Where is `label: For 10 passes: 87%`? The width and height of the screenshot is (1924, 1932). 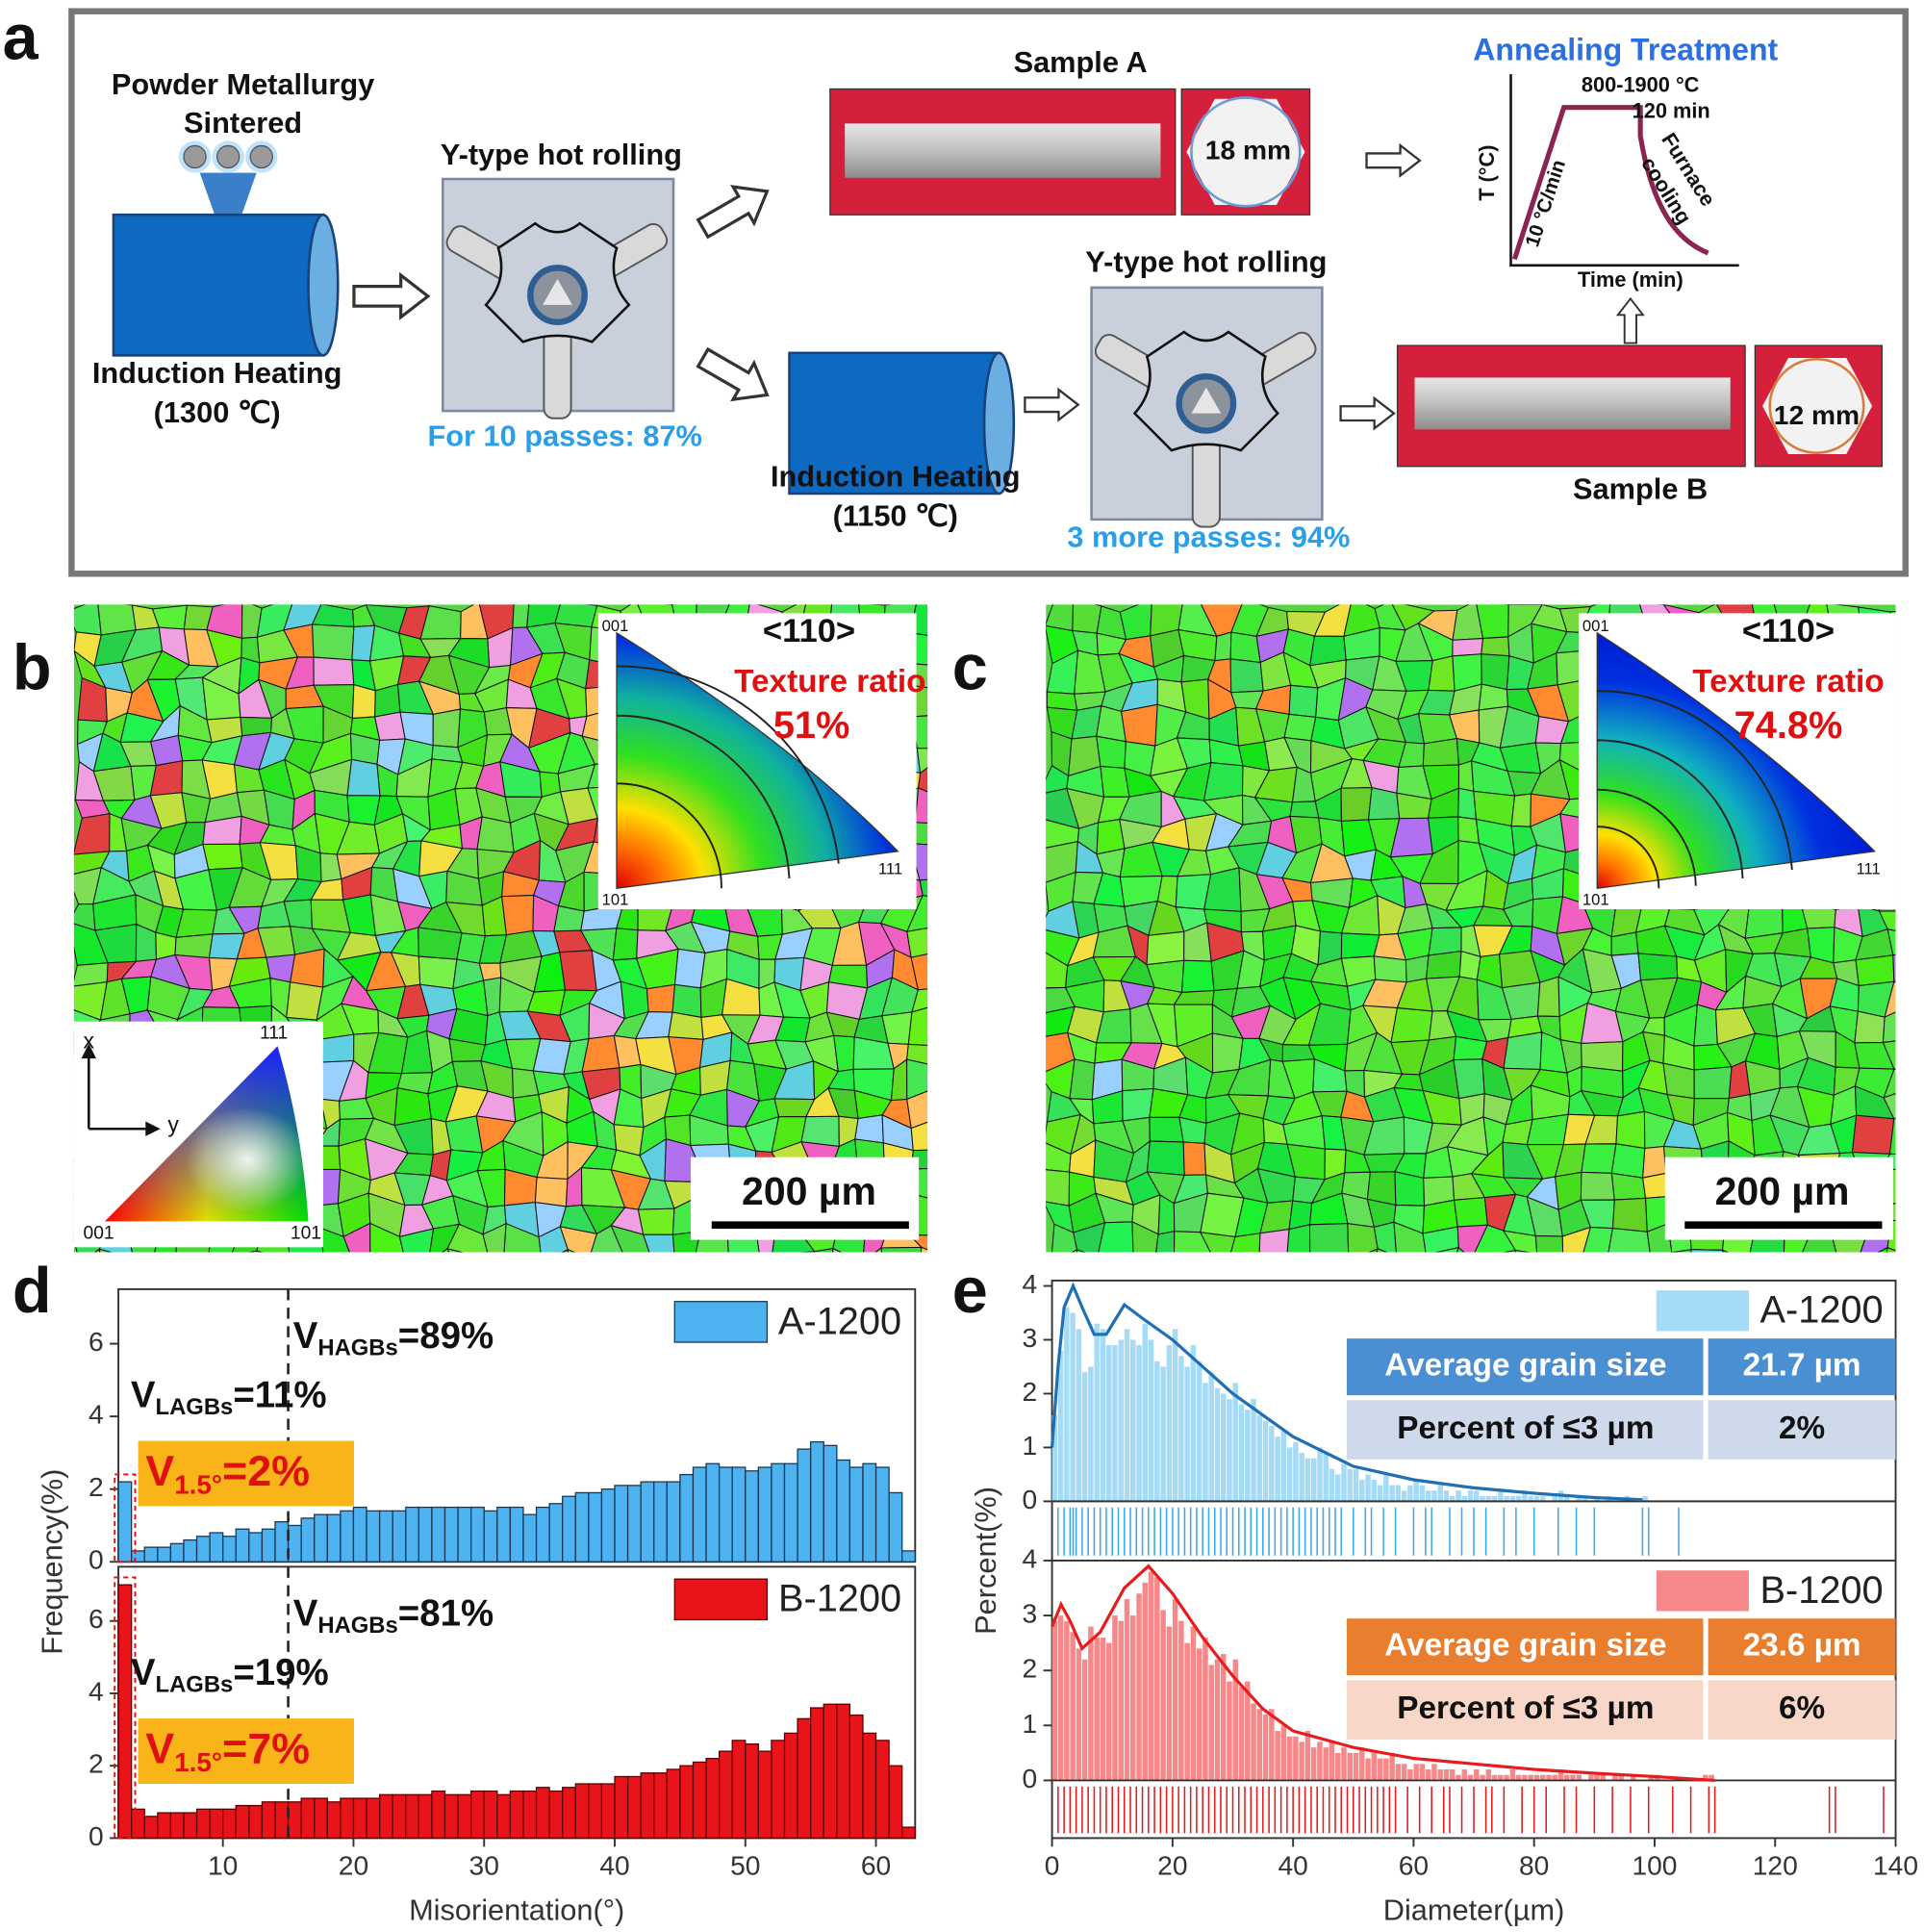 label: For 10 passes: 87% is located at coordinates (564, 435).